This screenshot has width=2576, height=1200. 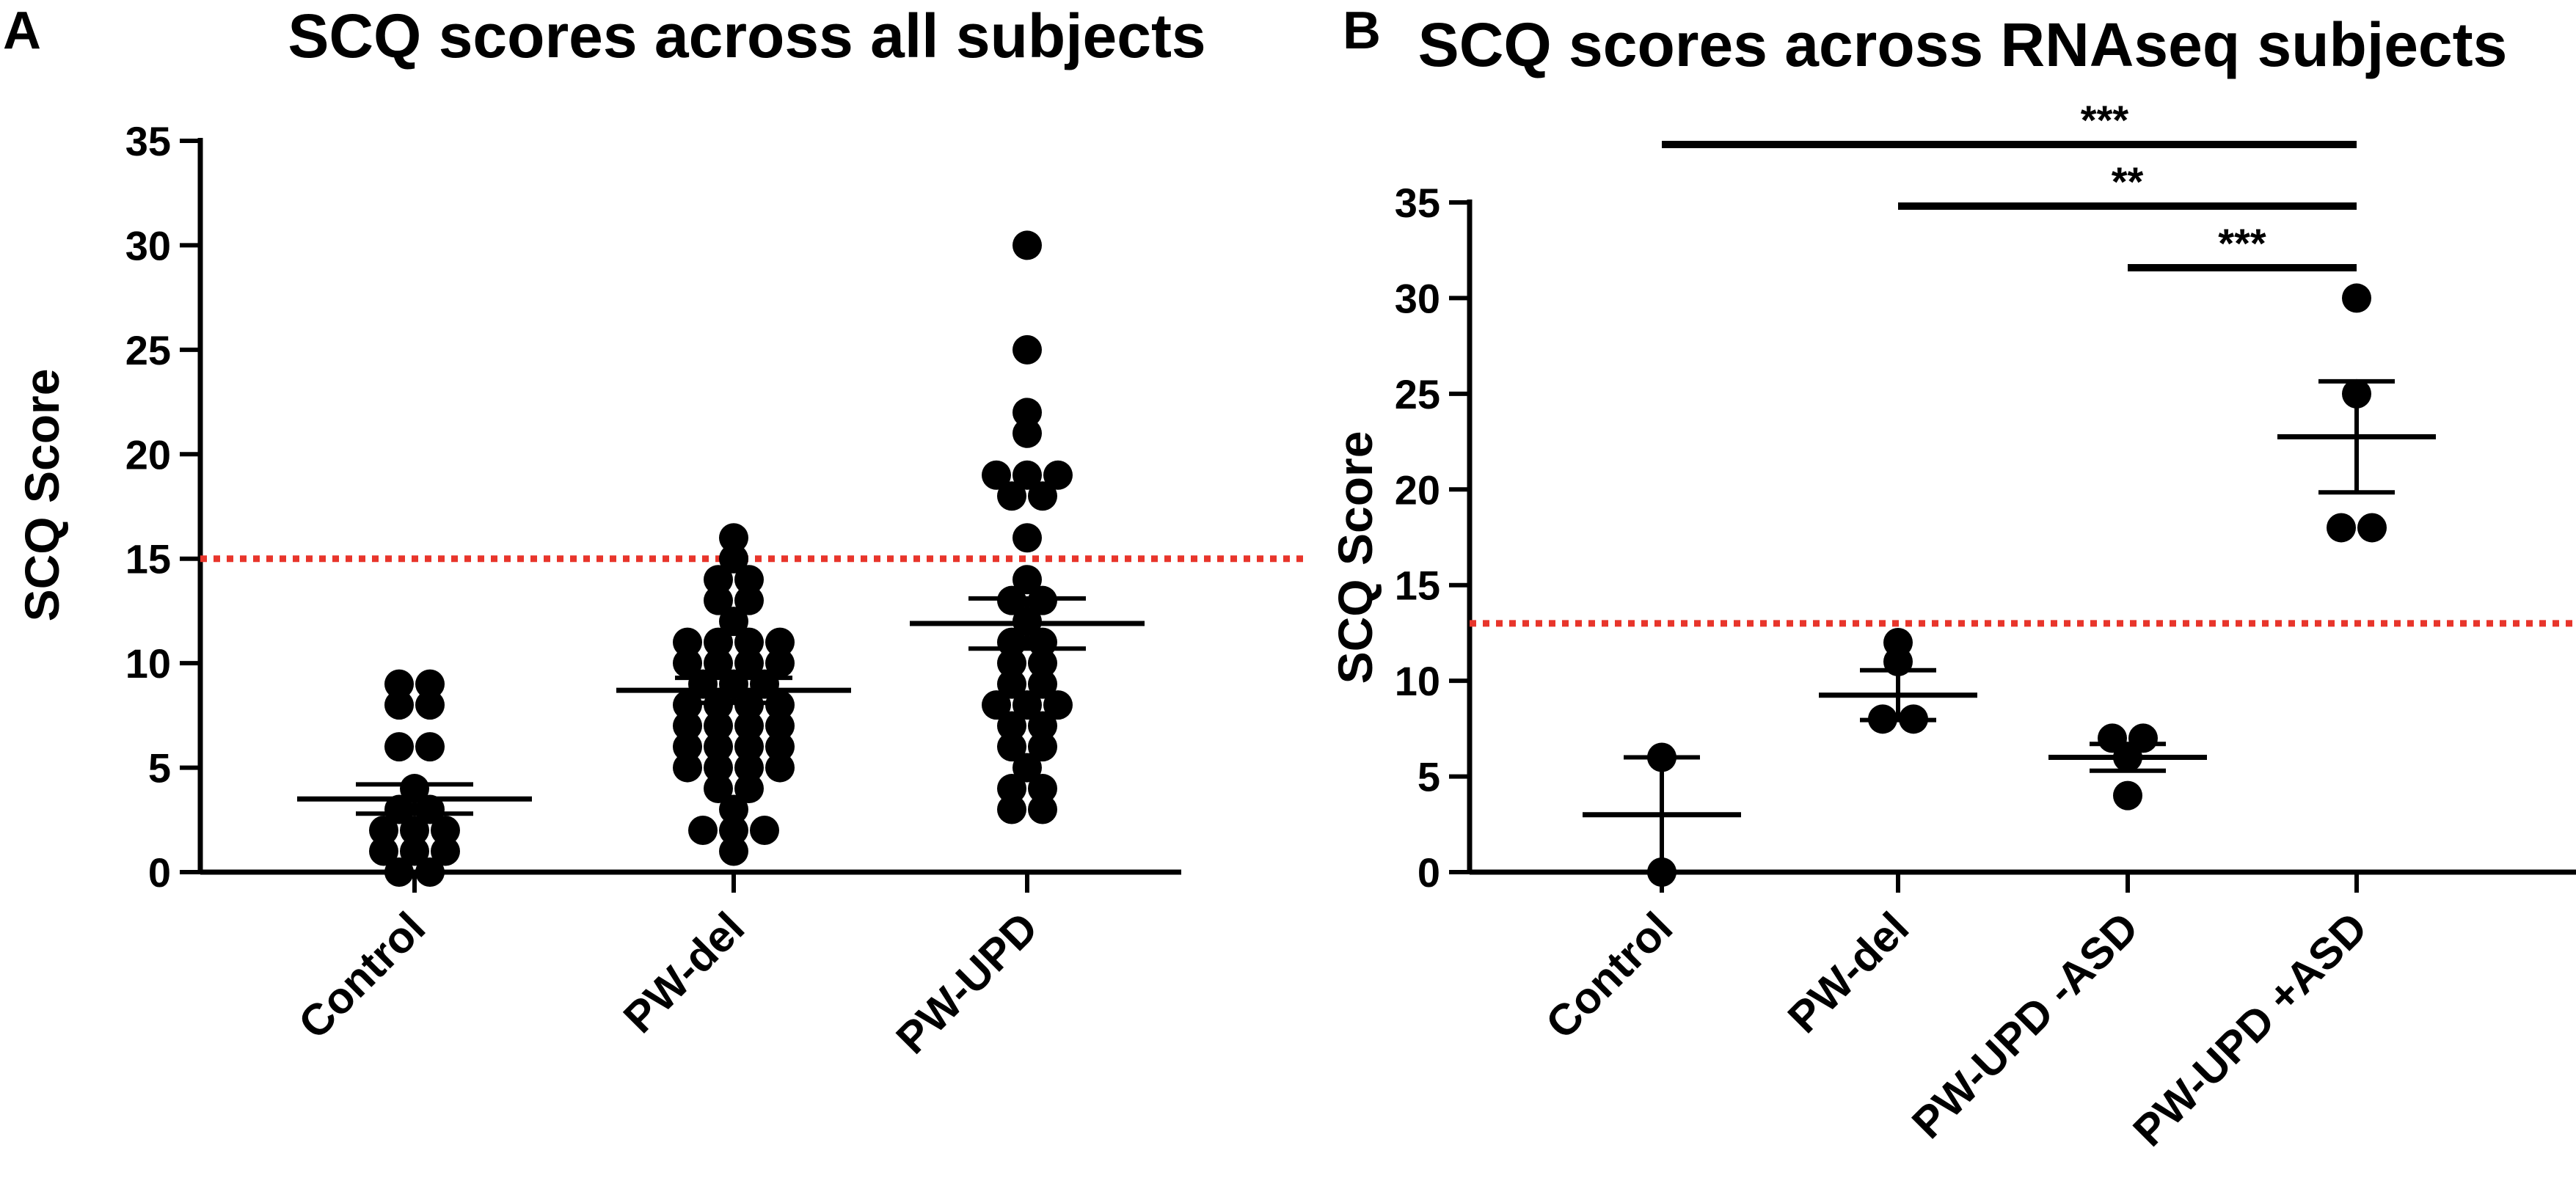 What do you see at coordinates (362, 975) in the screenshot?
I see `x-category-label: Control` at bounding box center [362, 975].